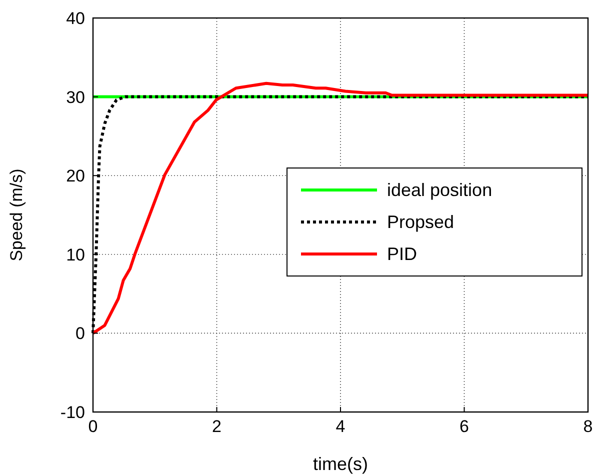 The height and width of the screenshot is (476, 600). I want to click on legend-label: PID, so click(402, 254).